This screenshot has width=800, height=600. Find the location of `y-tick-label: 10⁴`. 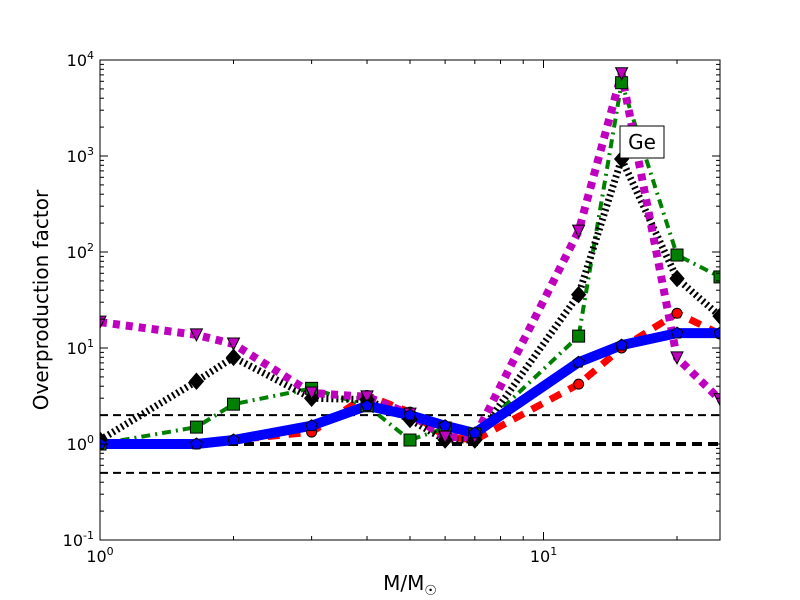

y-tick-label: 10⁴ is located at coordinates (80, 59).